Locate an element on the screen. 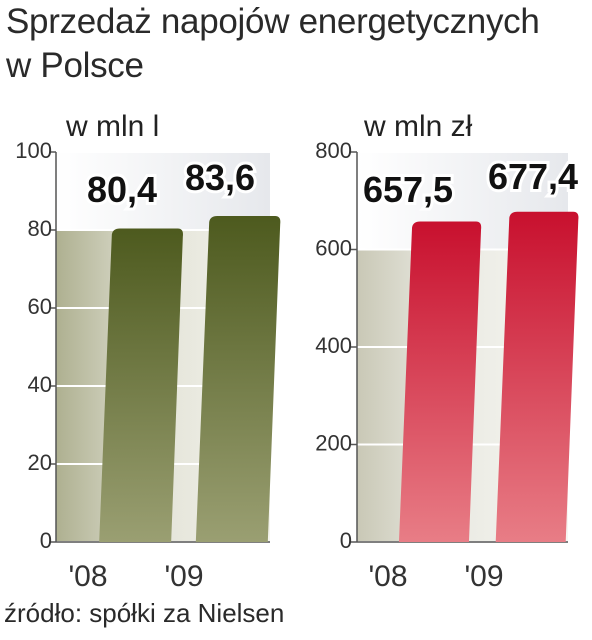 This screenshot has width=592, height=640. y-tick-label: 100 is located at coordinates (33, 150).